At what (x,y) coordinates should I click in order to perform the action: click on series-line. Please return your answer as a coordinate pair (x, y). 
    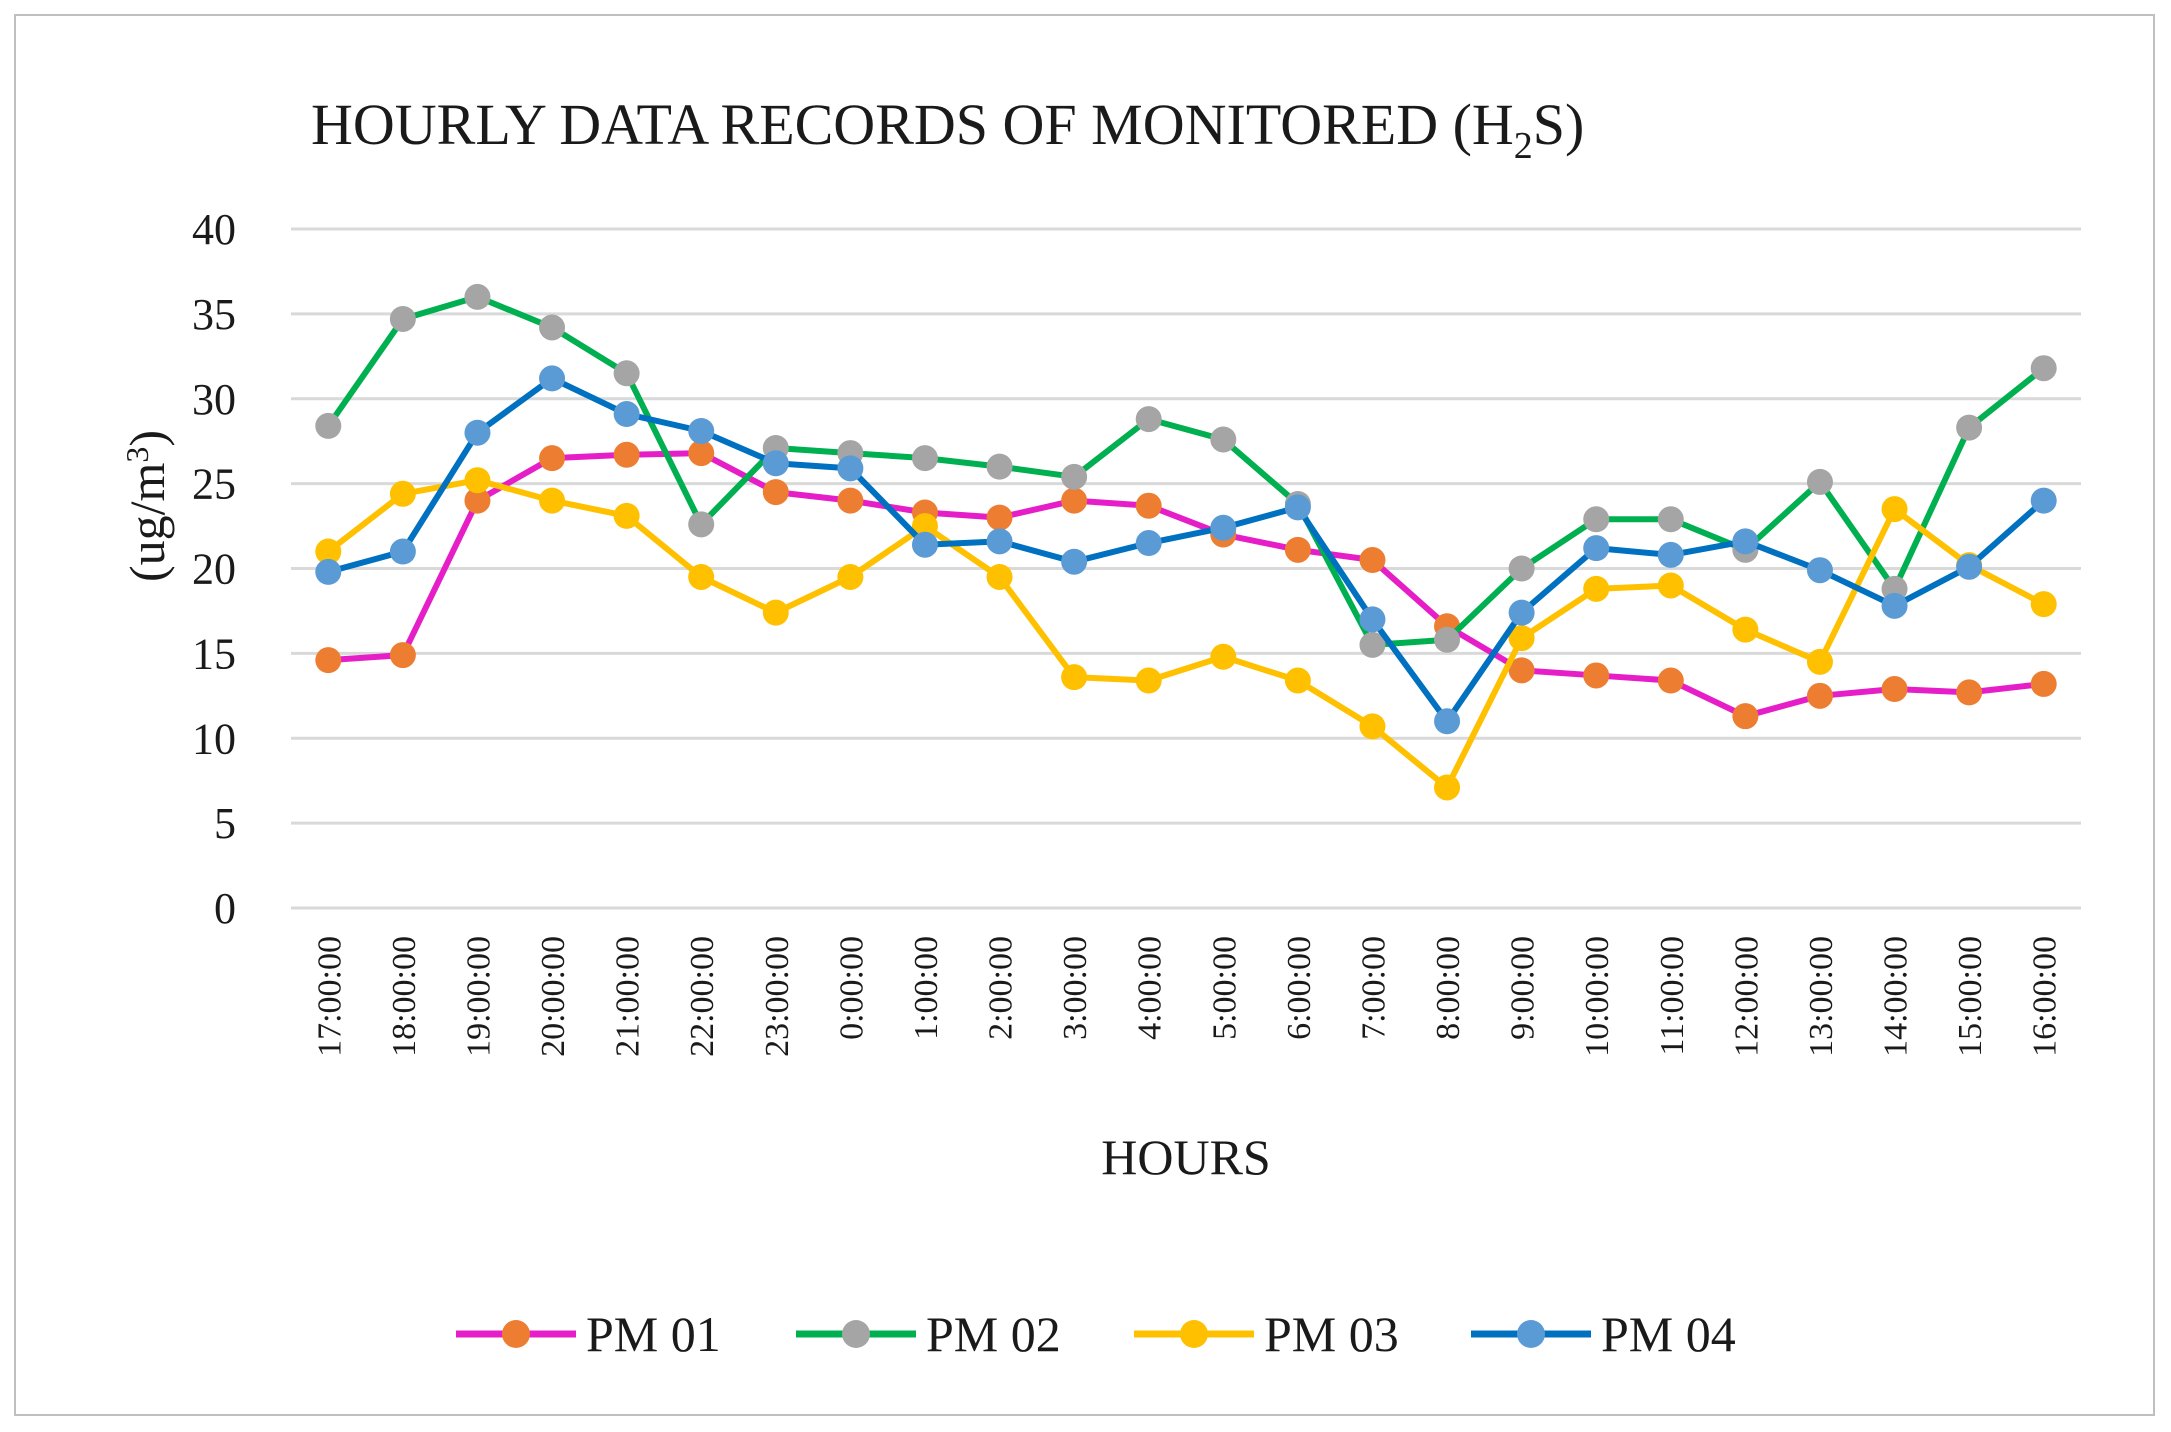
    Looking at the image, I should click on (1186, 585).